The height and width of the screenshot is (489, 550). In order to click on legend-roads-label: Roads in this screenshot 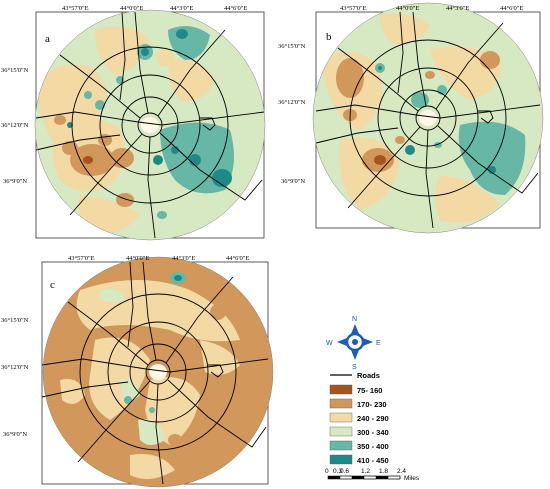, I will do `click(368, 375)`.